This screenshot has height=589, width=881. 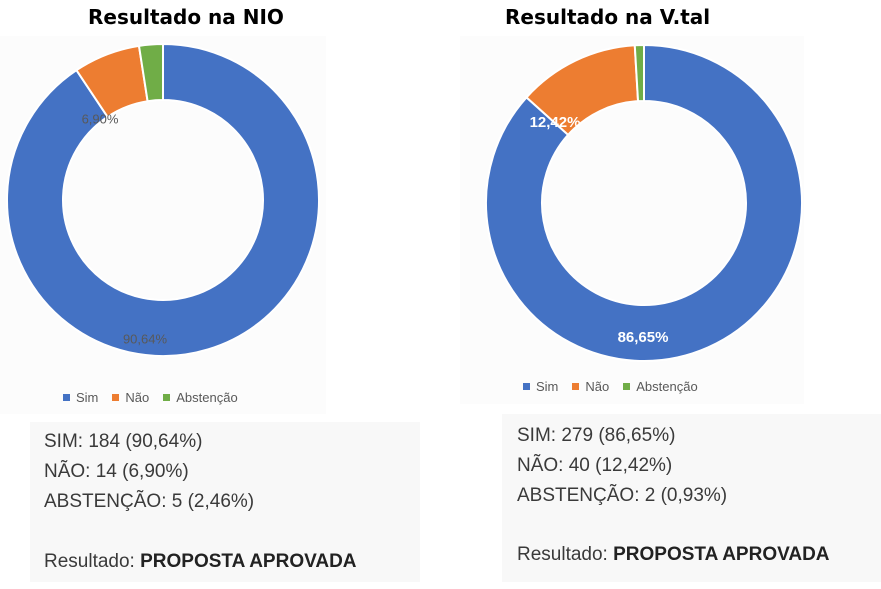 What do you see at coordinates (145, 338) in the screenshot?
I see `data-label-sim: 90,64%` at bounding box center [145, 338].